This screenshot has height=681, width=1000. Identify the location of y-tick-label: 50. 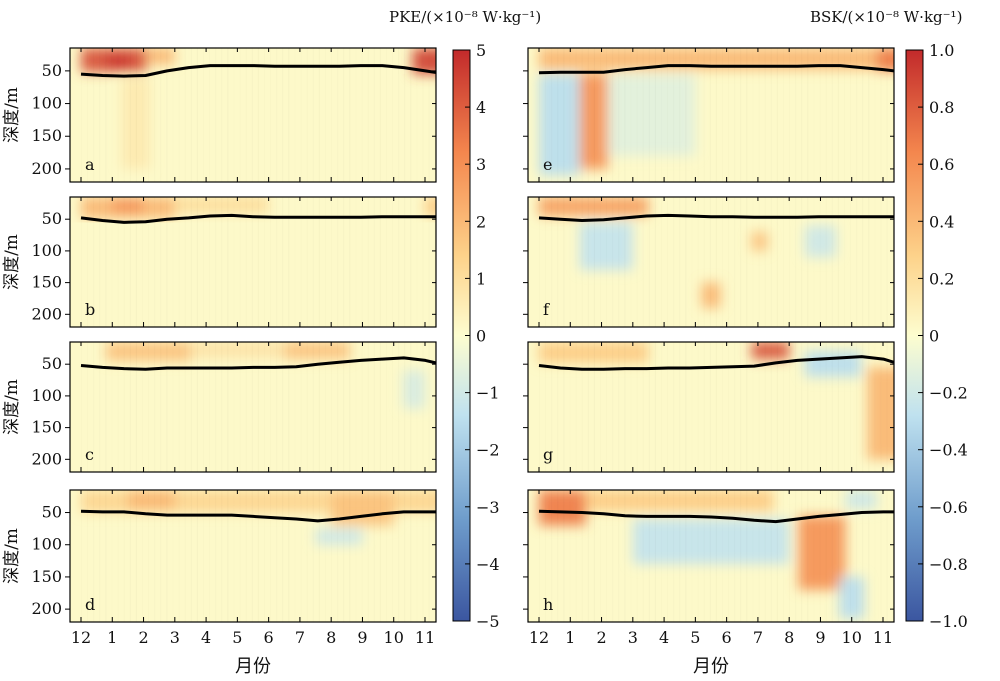
(52, 363).